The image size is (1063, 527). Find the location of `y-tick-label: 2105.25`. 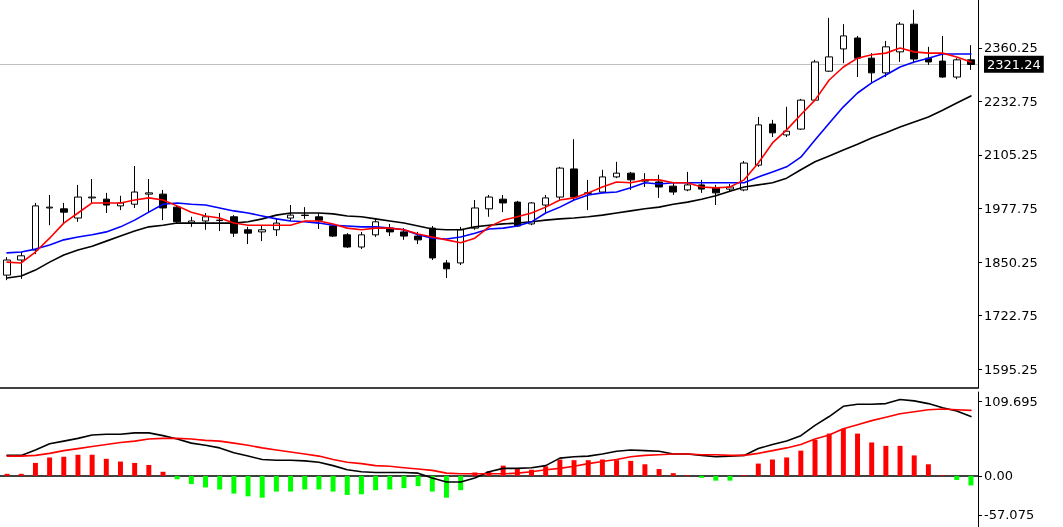

y-tick-label: 2105.25 is located at coordinates (1011, 155).